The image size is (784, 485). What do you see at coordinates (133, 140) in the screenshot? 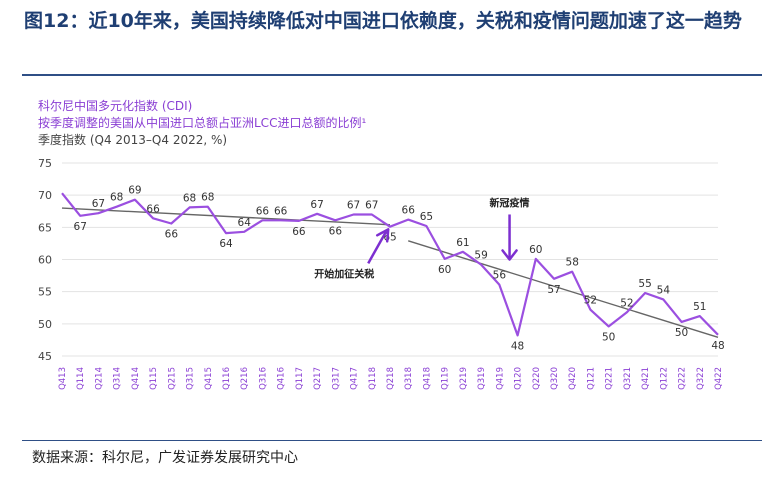
I see `y-axis-label: 季度指数 (Q4 2013–Q4 2022, %)` at bounding box center [133, 140].